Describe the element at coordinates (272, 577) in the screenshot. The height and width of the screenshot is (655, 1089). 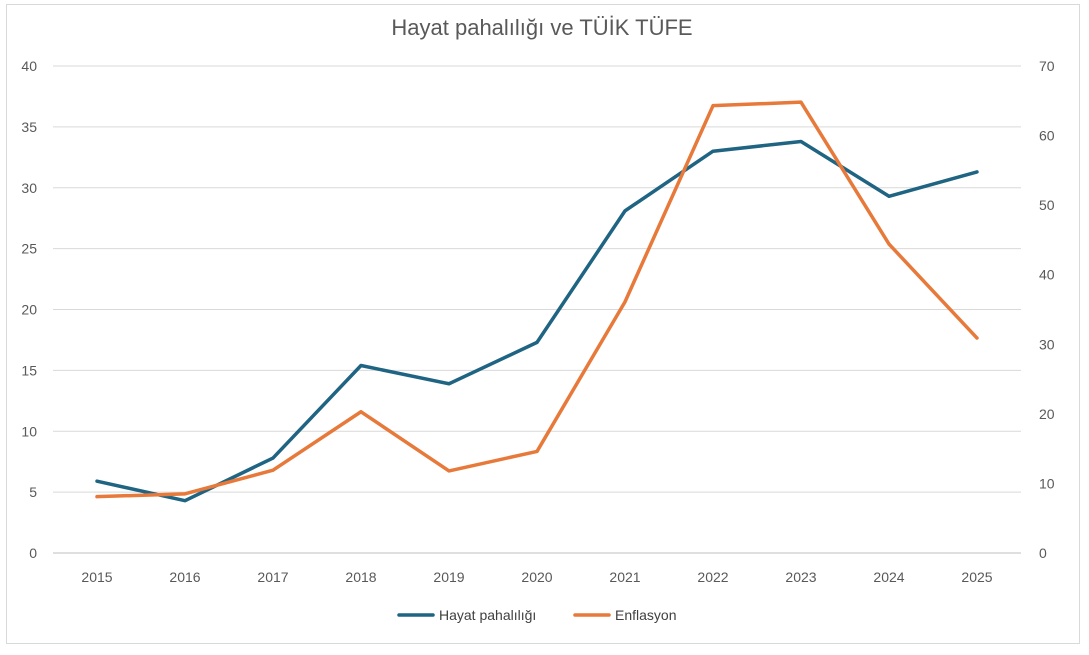
I see `x-tick-label: 2017` at that location.